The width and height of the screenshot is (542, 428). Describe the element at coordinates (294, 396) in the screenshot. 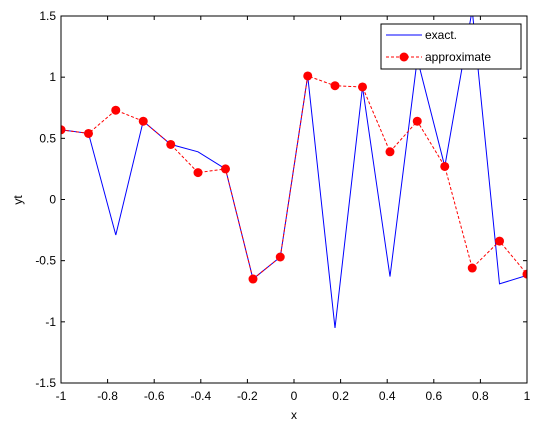

I see `x-tick-label: 0` at that location.